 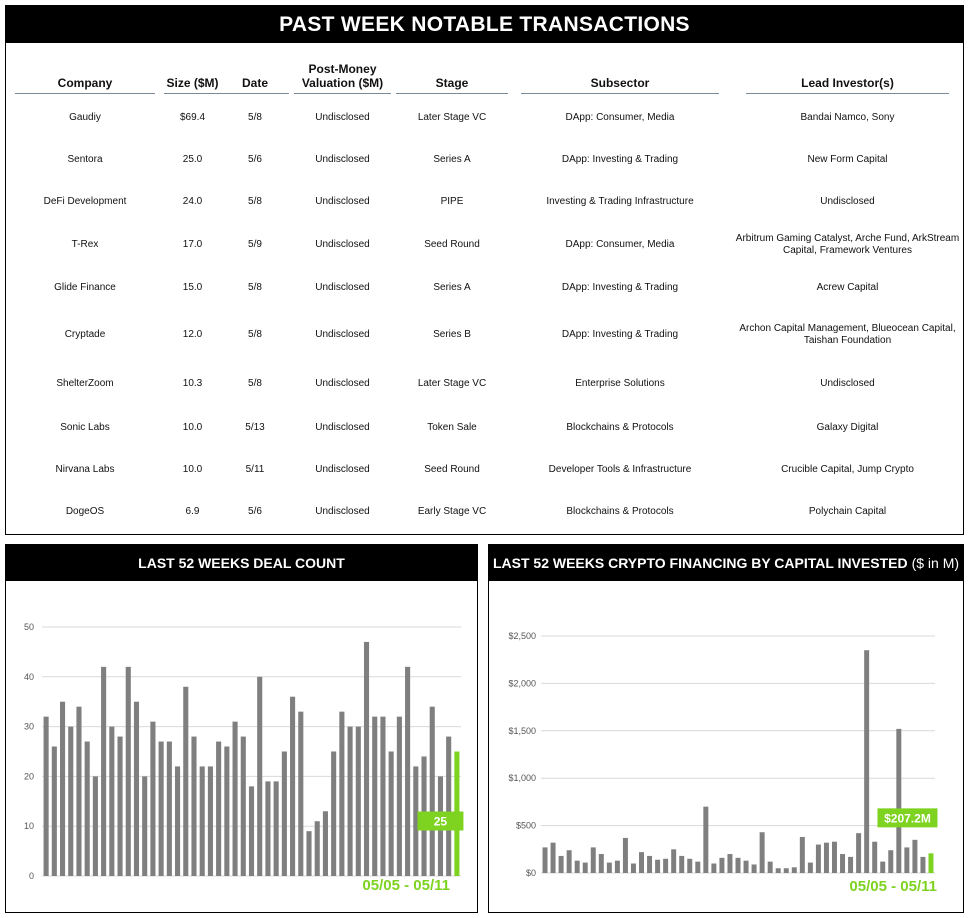 I want to click on y-tick-label: 20, so click(x=29, y=776).